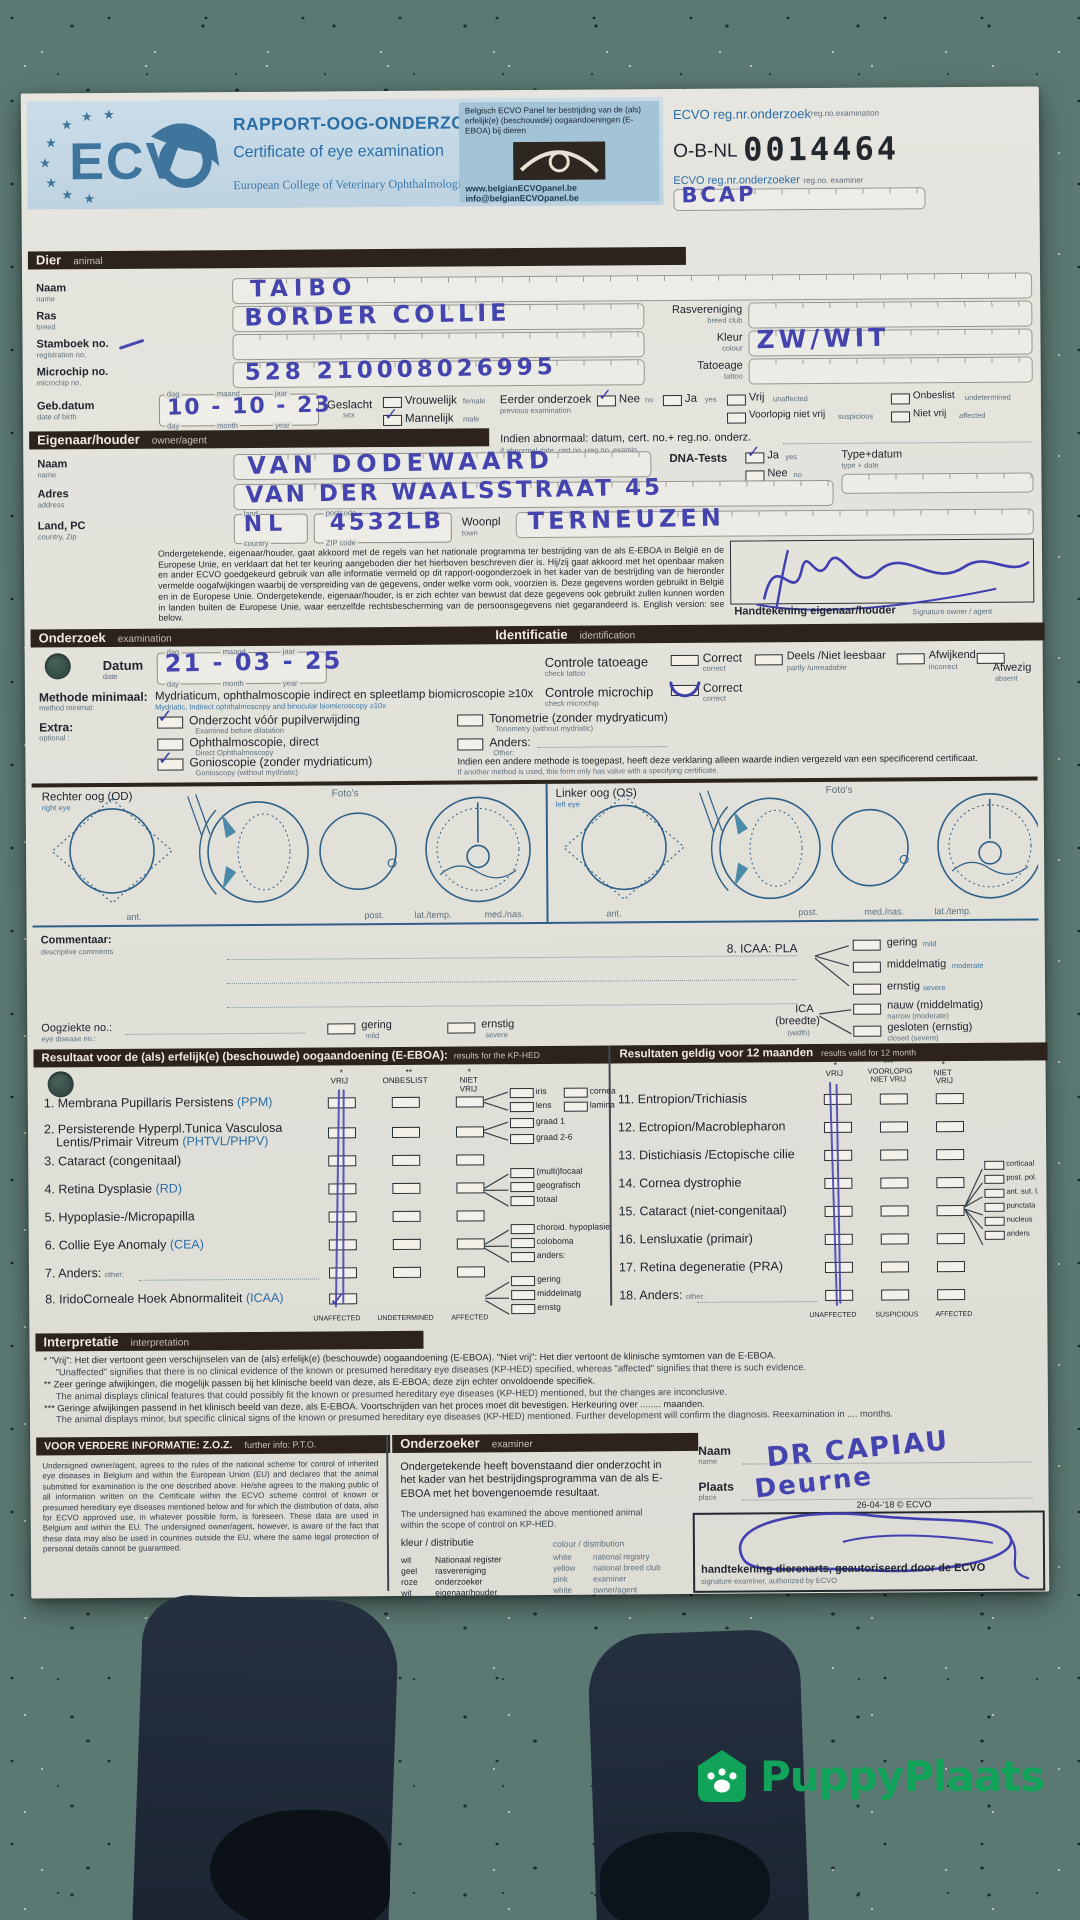  I want to click on oogziekte-ernstig-label: ernstig, so click(498, 1024).